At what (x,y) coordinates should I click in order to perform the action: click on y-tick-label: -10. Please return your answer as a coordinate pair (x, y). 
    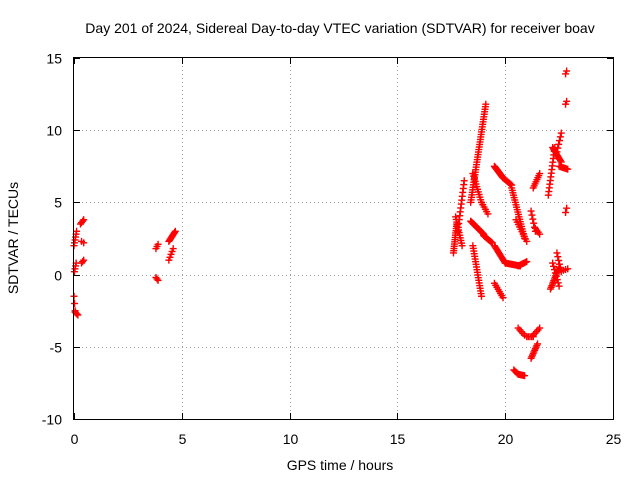
    Looking at the image, I should click on (52, 420).